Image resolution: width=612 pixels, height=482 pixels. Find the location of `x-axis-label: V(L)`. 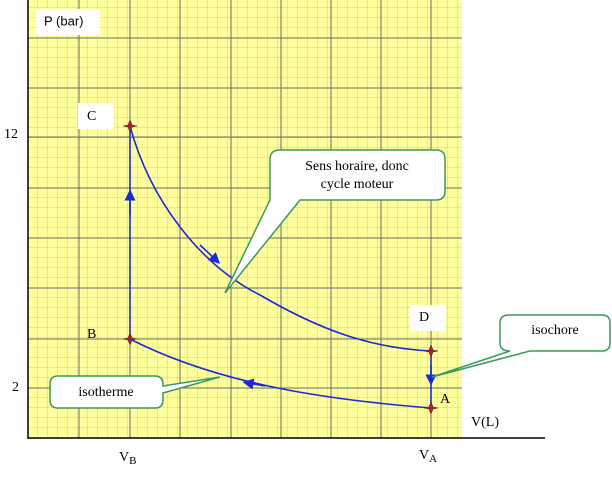

x-axis-label: V(L) is located at coordinates (485, 422).